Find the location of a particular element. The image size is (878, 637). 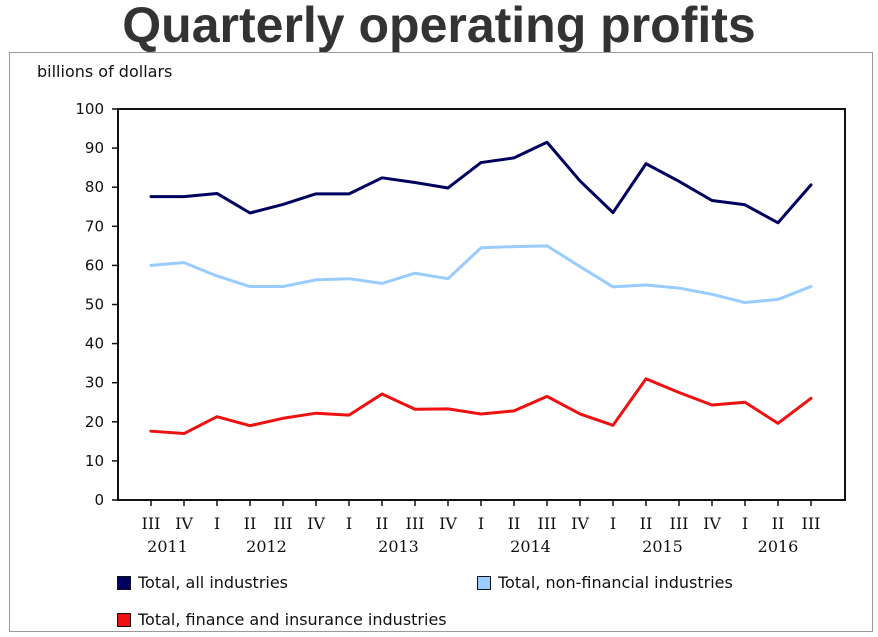

y-tick-label: 10 is located at coordinates (94, 461).